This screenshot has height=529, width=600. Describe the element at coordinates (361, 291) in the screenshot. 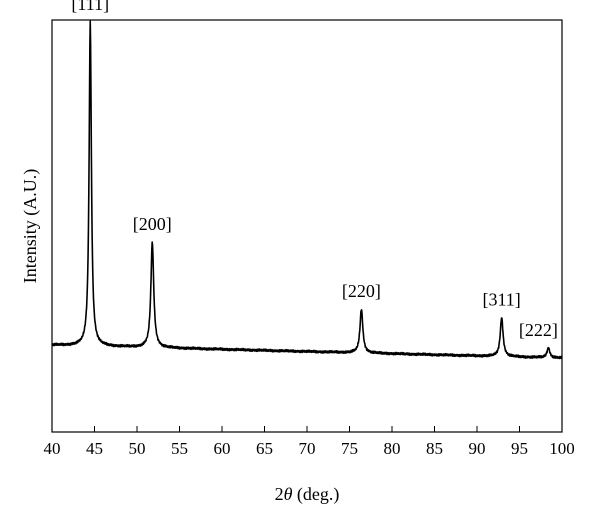

I see `peak-label-220: [220]` at that location.